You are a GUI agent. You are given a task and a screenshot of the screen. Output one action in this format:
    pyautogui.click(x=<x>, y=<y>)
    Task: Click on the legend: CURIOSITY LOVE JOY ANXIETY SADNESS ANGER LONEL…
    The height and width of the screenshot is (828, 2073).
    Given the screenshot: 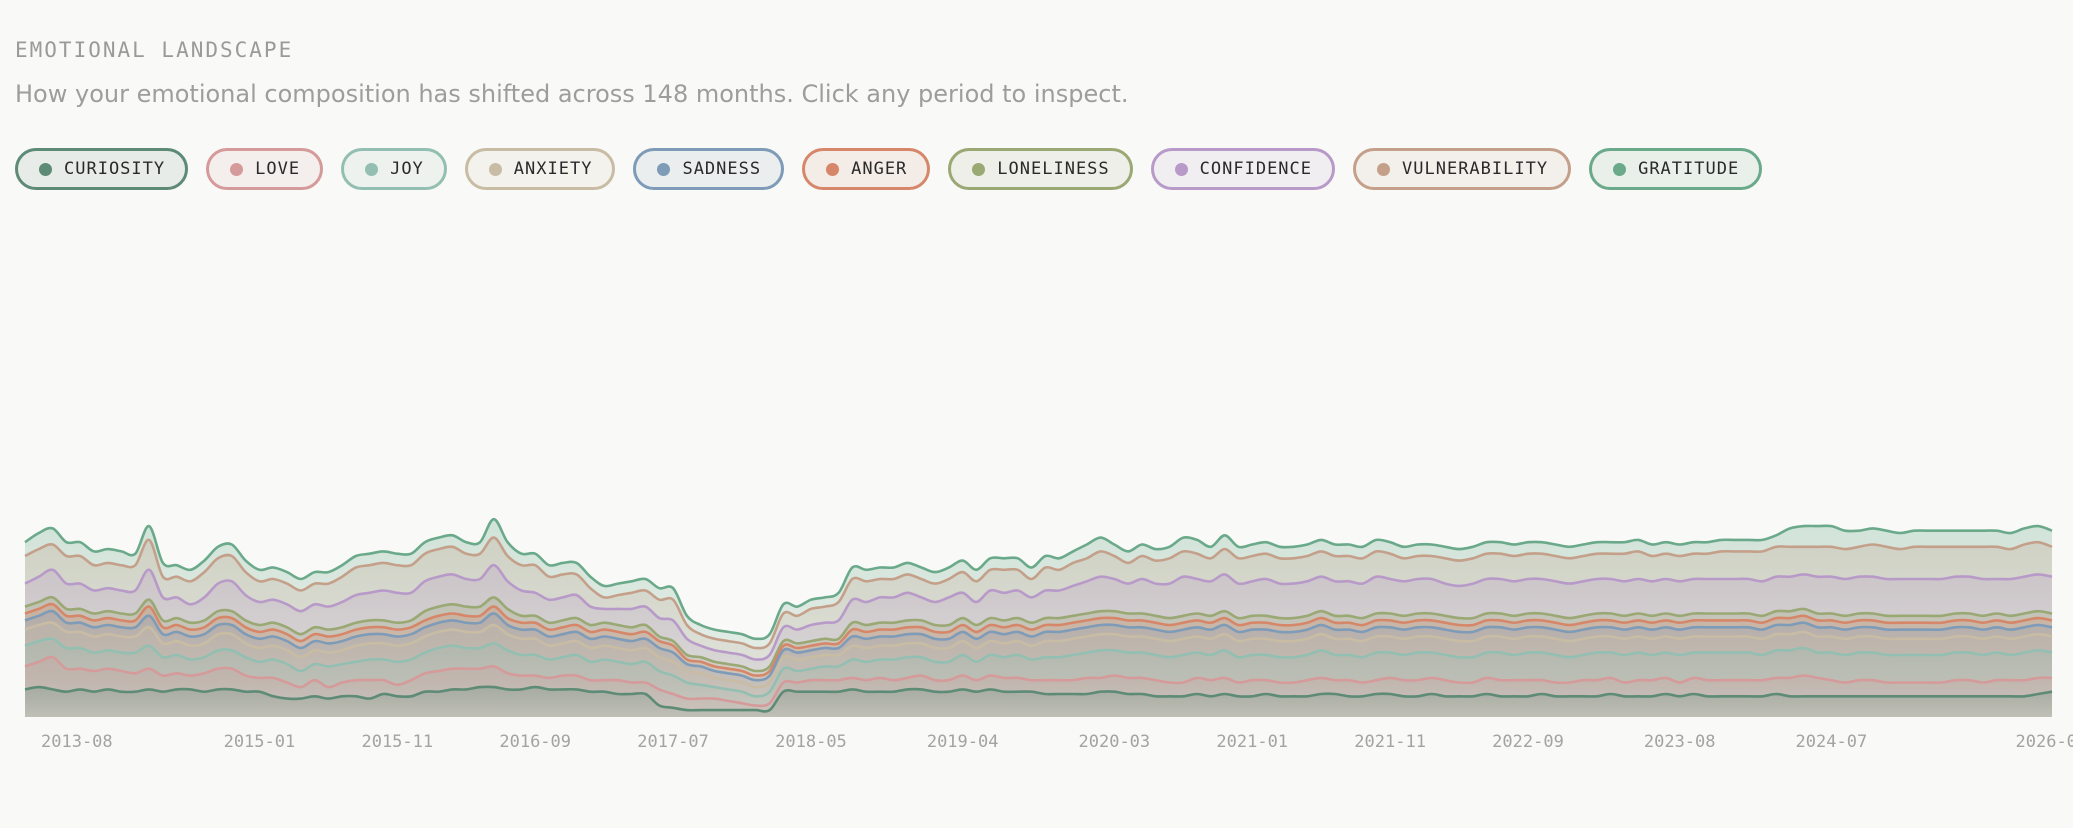 What is the action you would take?
    pyautogui.click(x=889, y=169)
    